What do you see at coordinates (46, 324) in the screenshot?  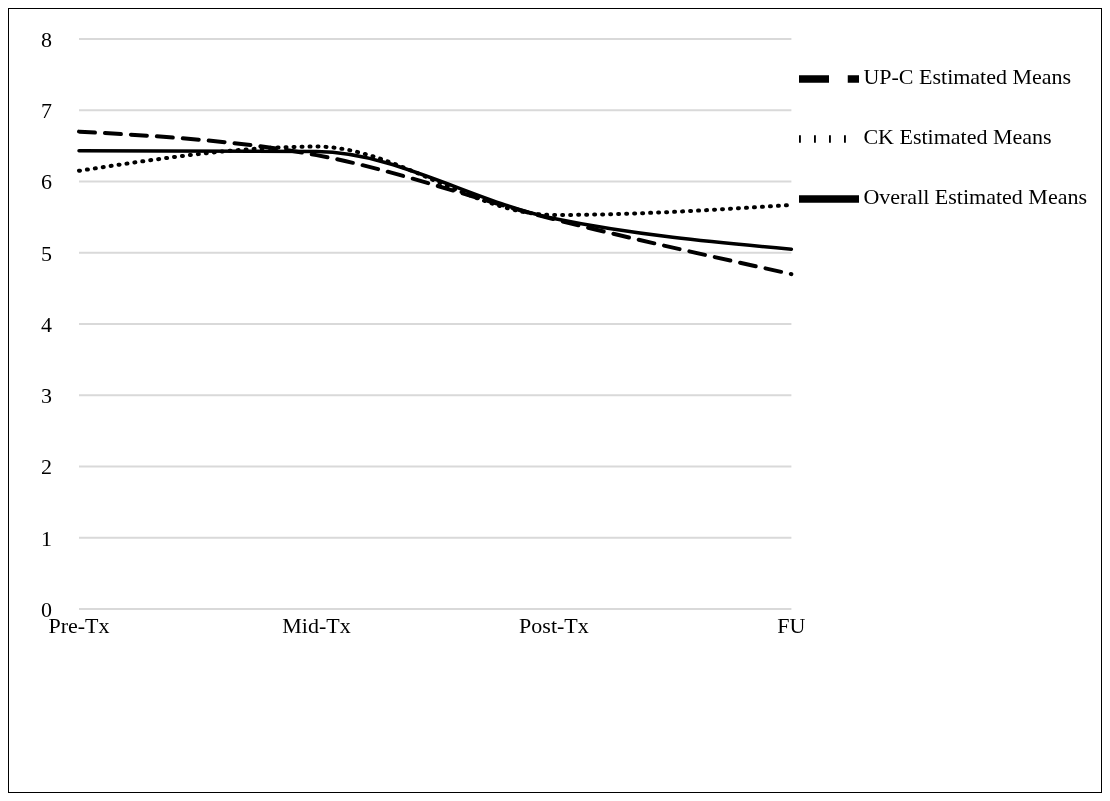 I see `y-tick-label: 4` at bounding box center [46, 324].